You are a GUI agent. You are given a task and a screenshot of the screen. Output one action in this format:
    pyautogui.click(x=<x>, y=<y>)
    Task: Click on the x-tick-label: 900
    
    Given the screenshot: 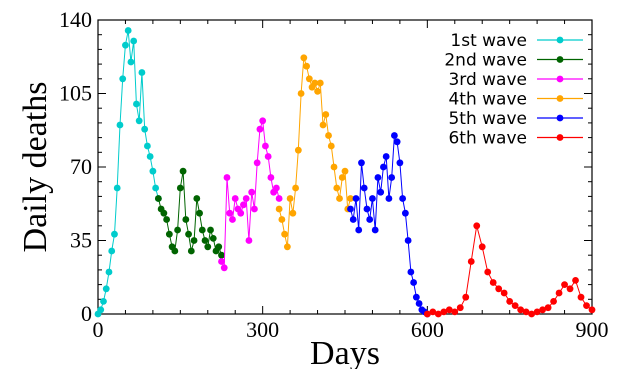 What is the action you would take?
    pyautogui.click(x=592, y=329)
    